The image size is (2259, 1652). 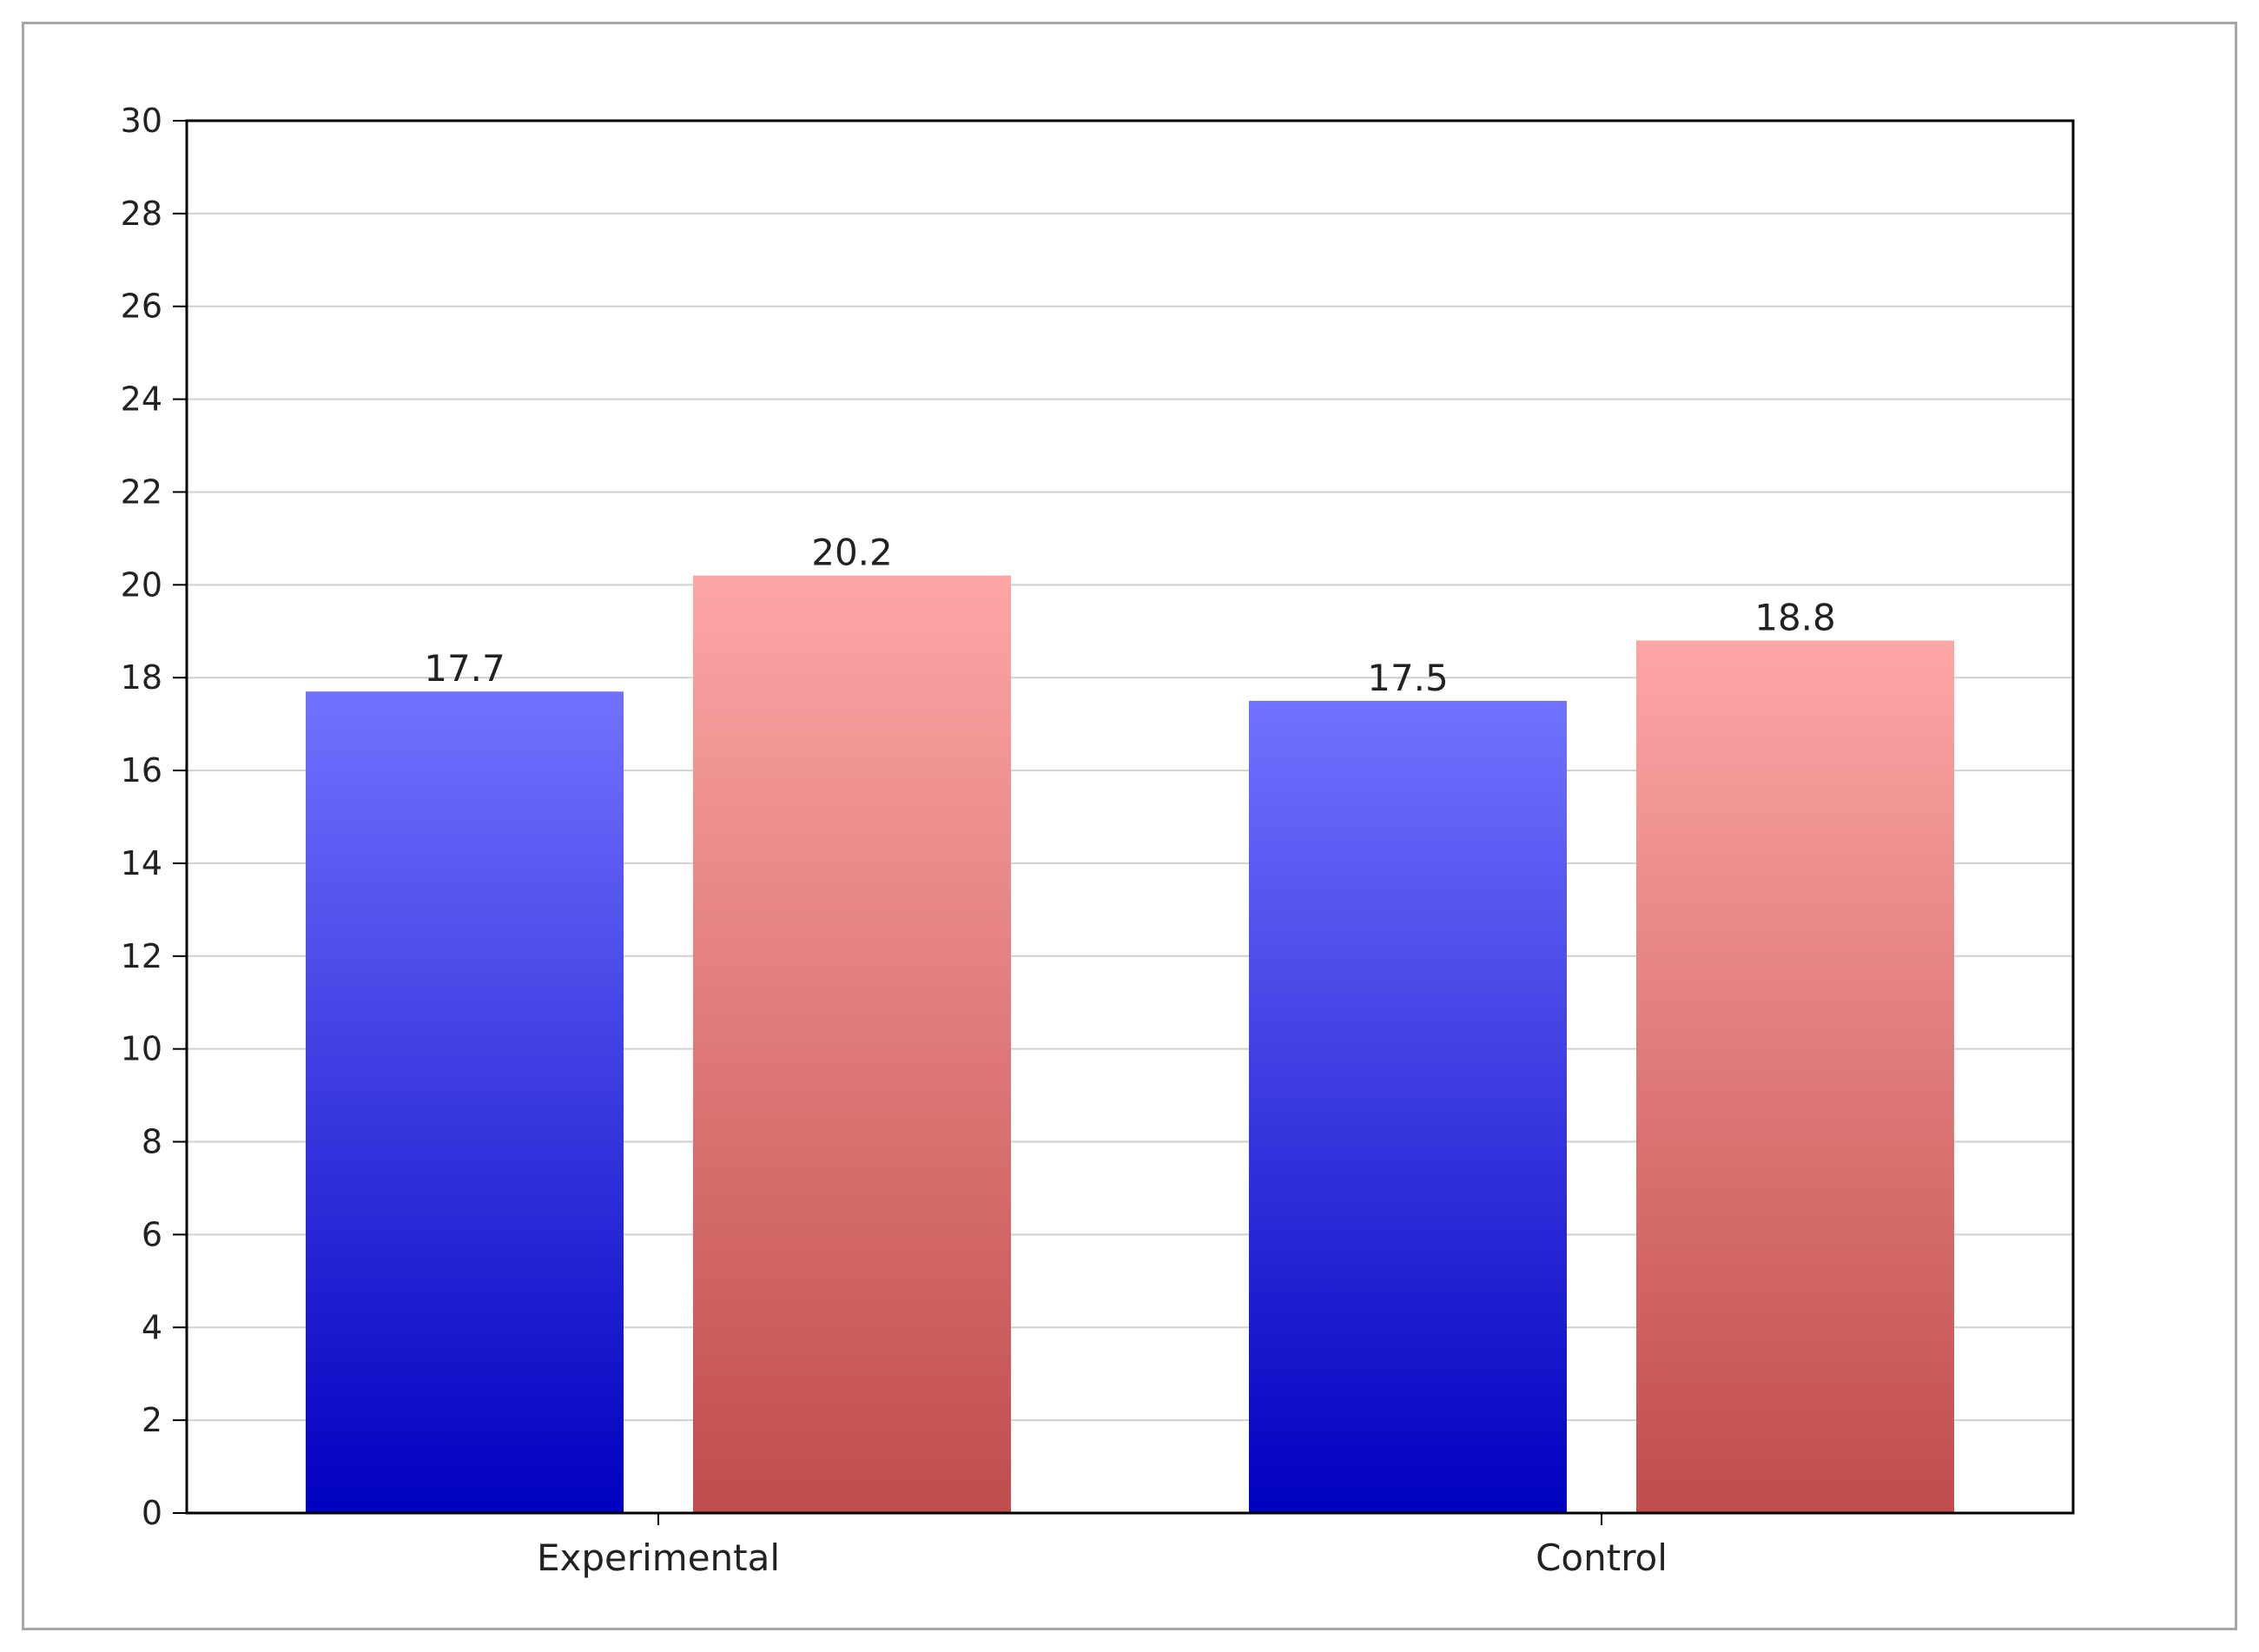 I want to click on y-tick-label: 12, so click(x=142, y=956).